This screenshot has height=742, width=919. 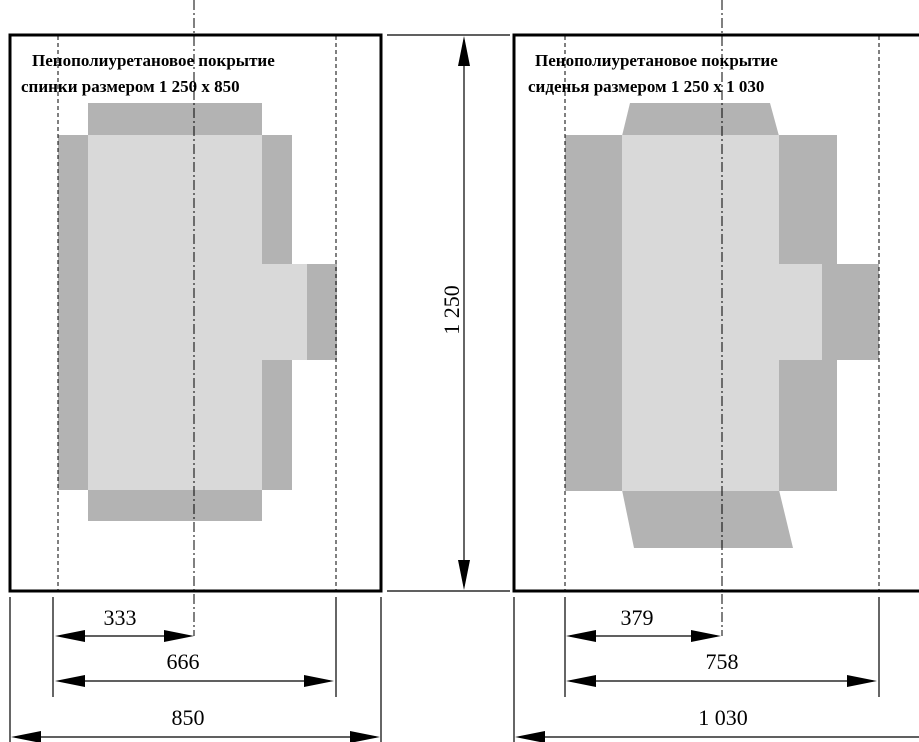 What do you see at coordinates (120, 617) in the screenshot?
I see `backrest-dim-half-label: 333` at bounding box center [120, 617].